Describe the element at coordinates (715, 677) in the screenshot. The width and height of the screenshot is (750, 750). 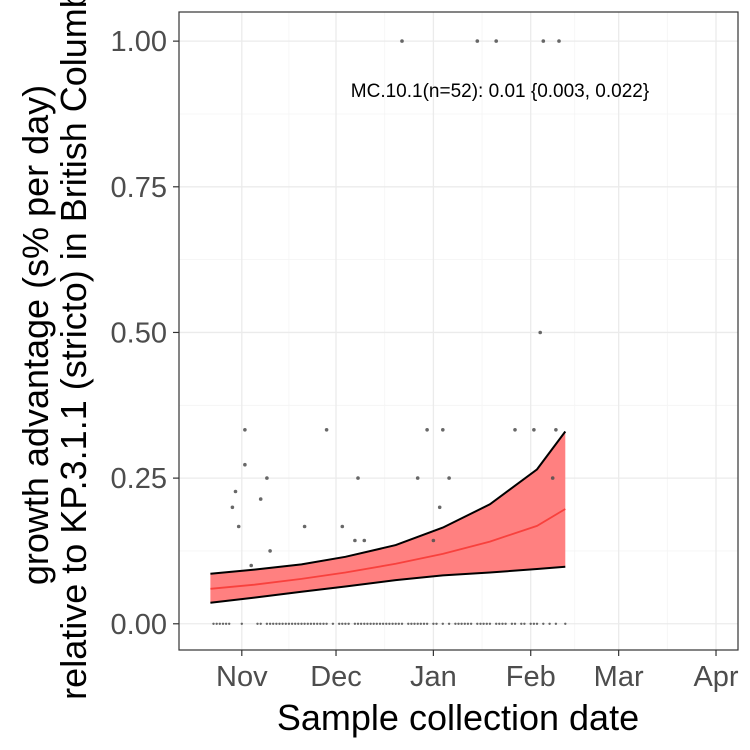
I see `x-tick-label: Apr` at that location.